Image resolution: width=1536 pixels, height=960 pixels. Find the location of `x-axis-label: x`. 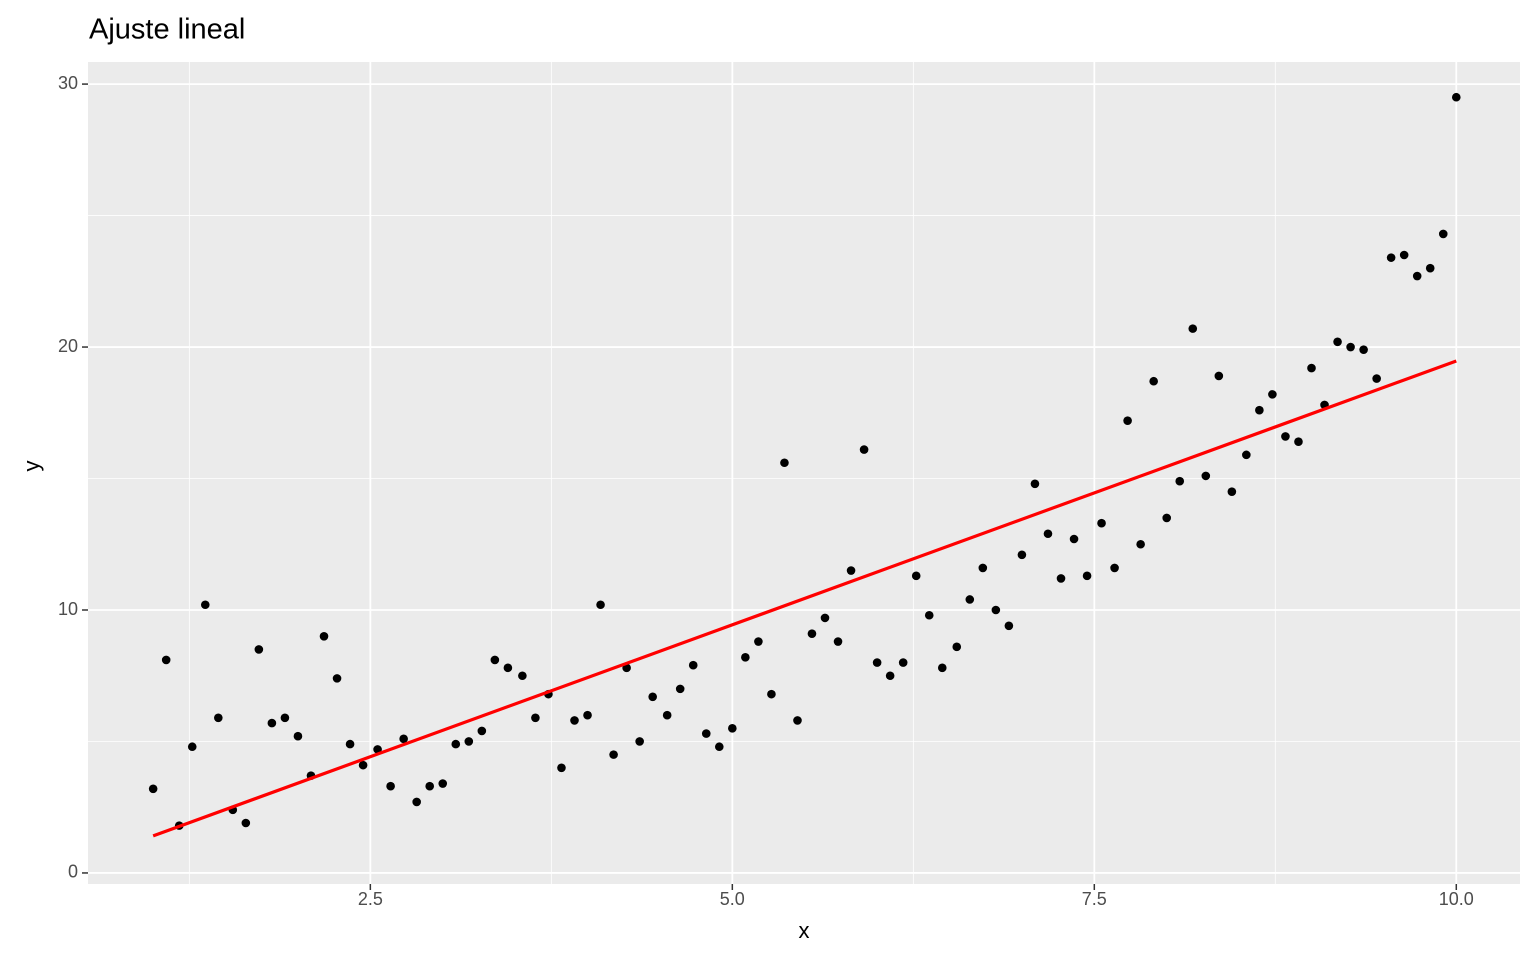

x-axis-label: x is located at coordinates (804, 930).